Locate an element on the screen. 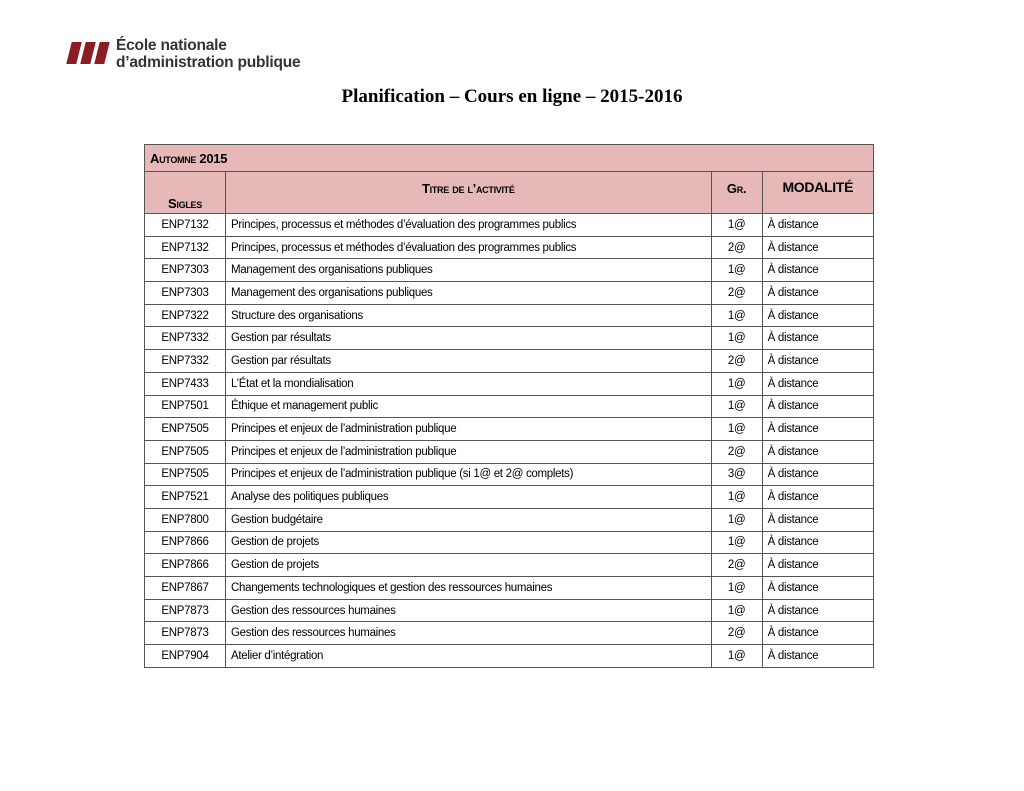  col-groupe: Gr. is located at coordinates (736, 192).